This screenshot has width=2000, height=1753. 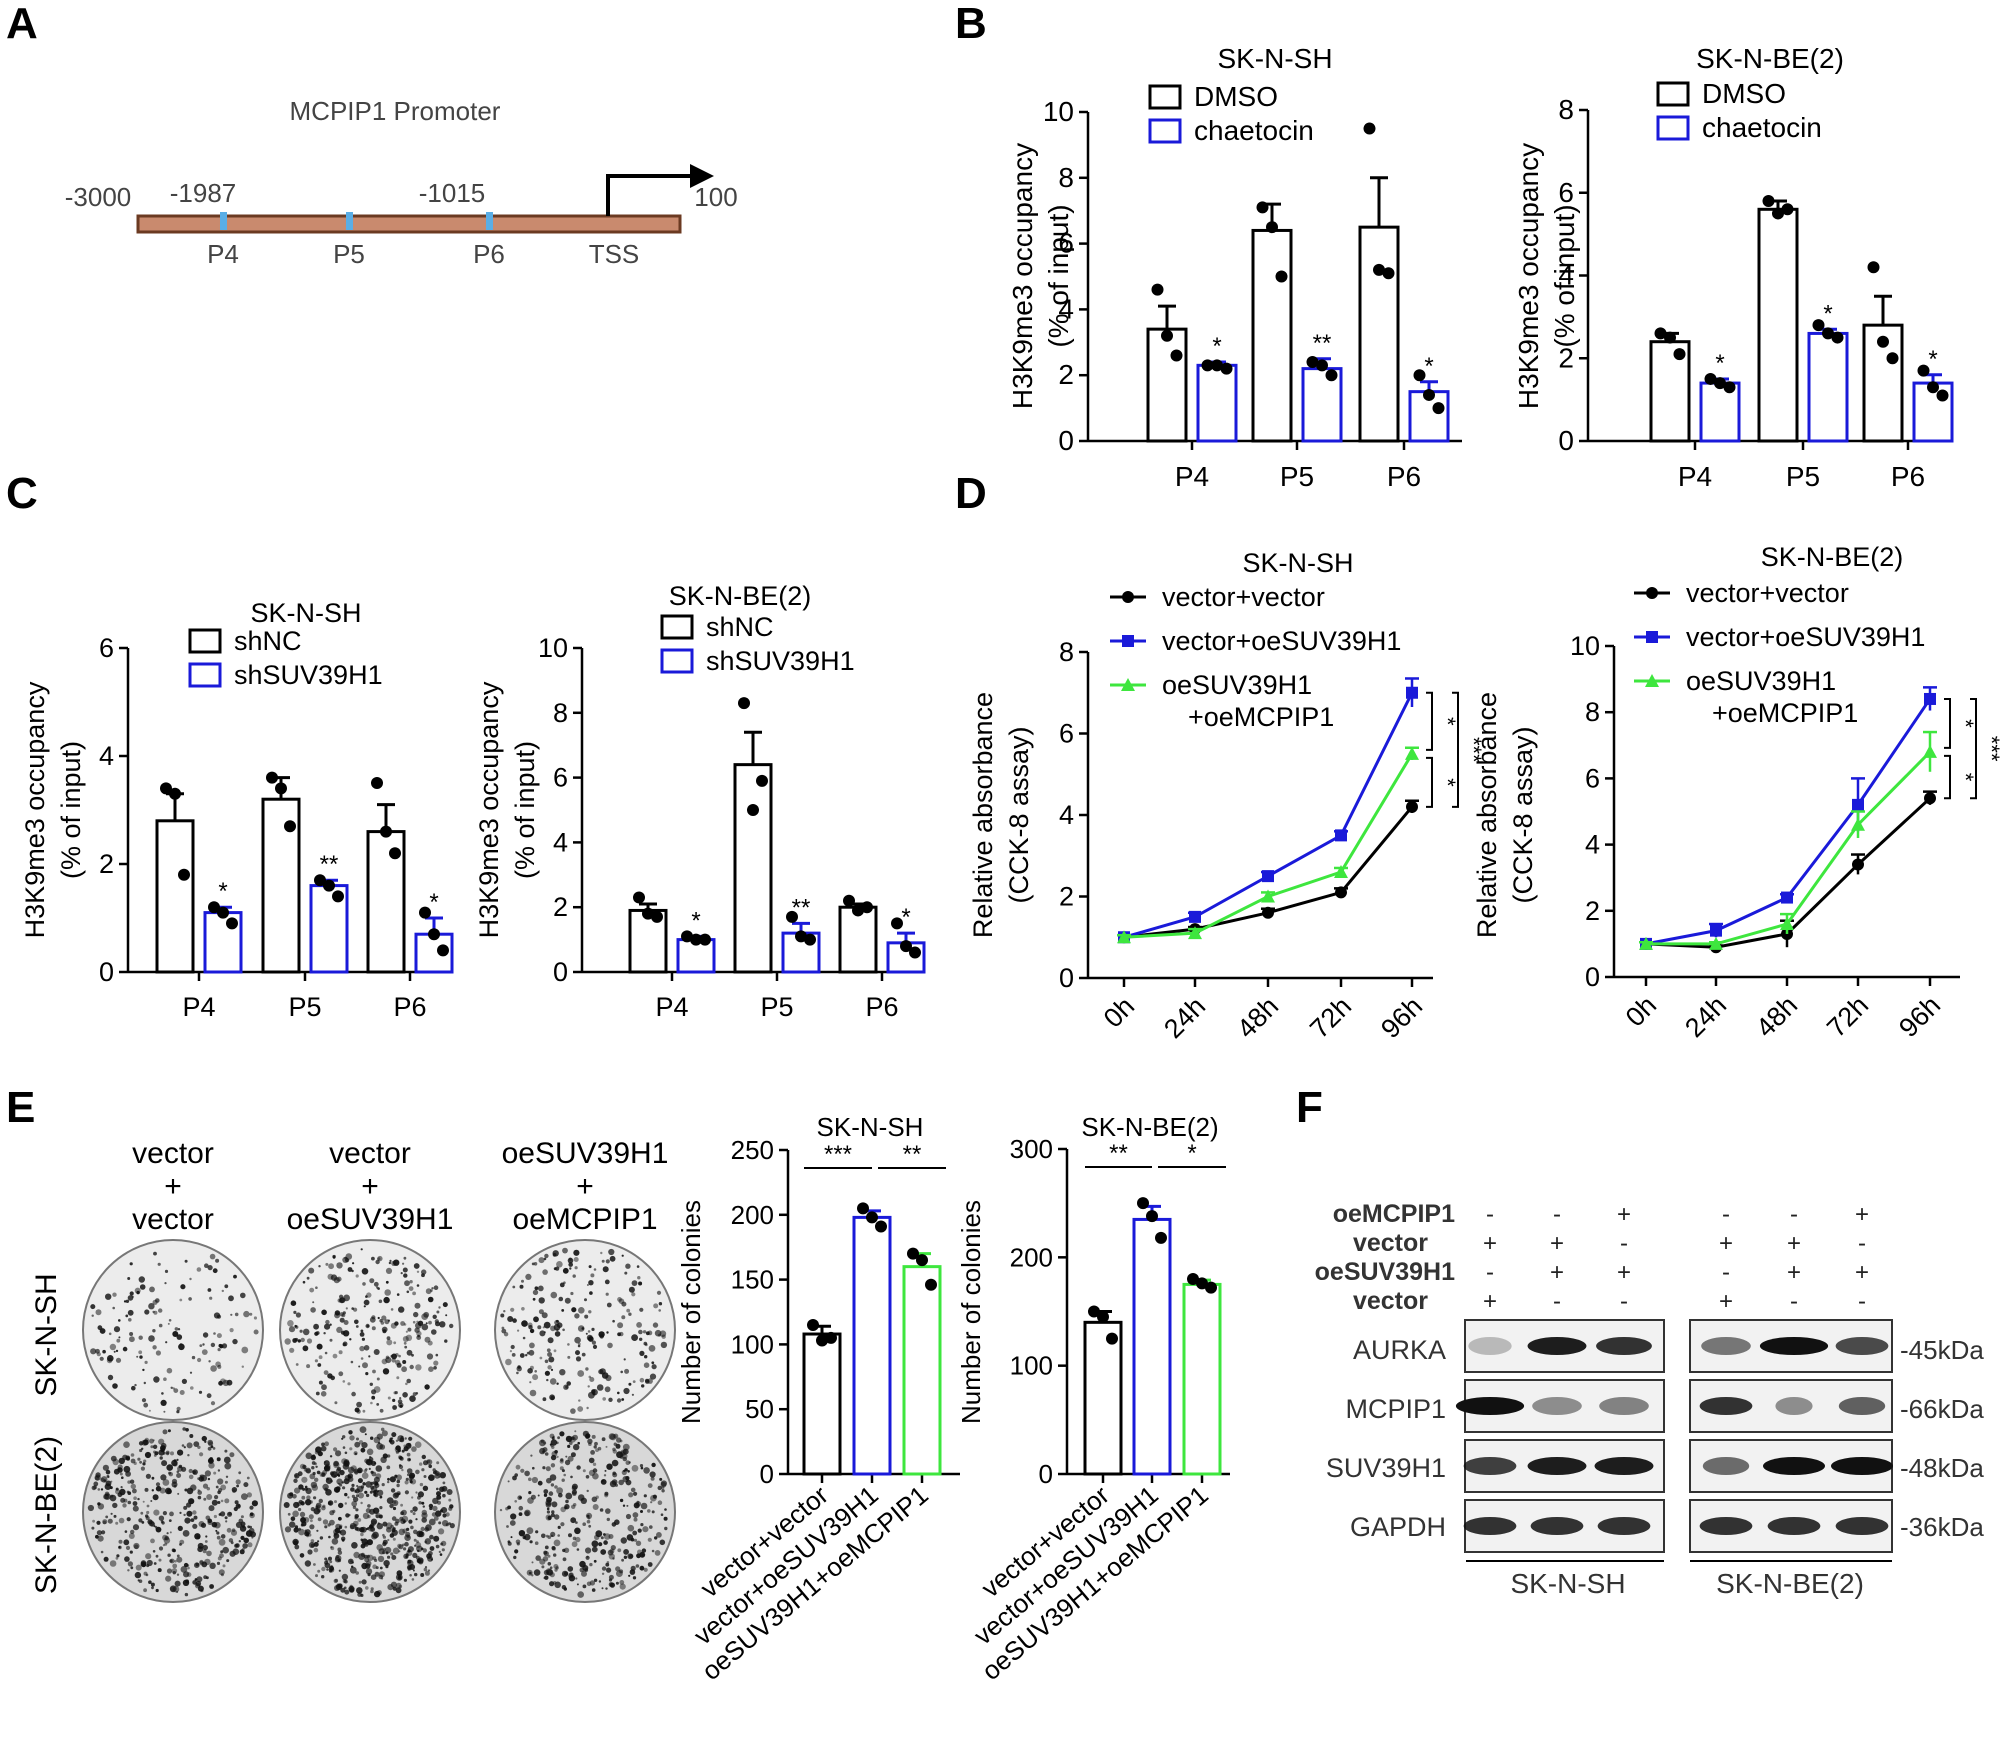 I want to click on colony-dots, so click(x=369, y=1512).